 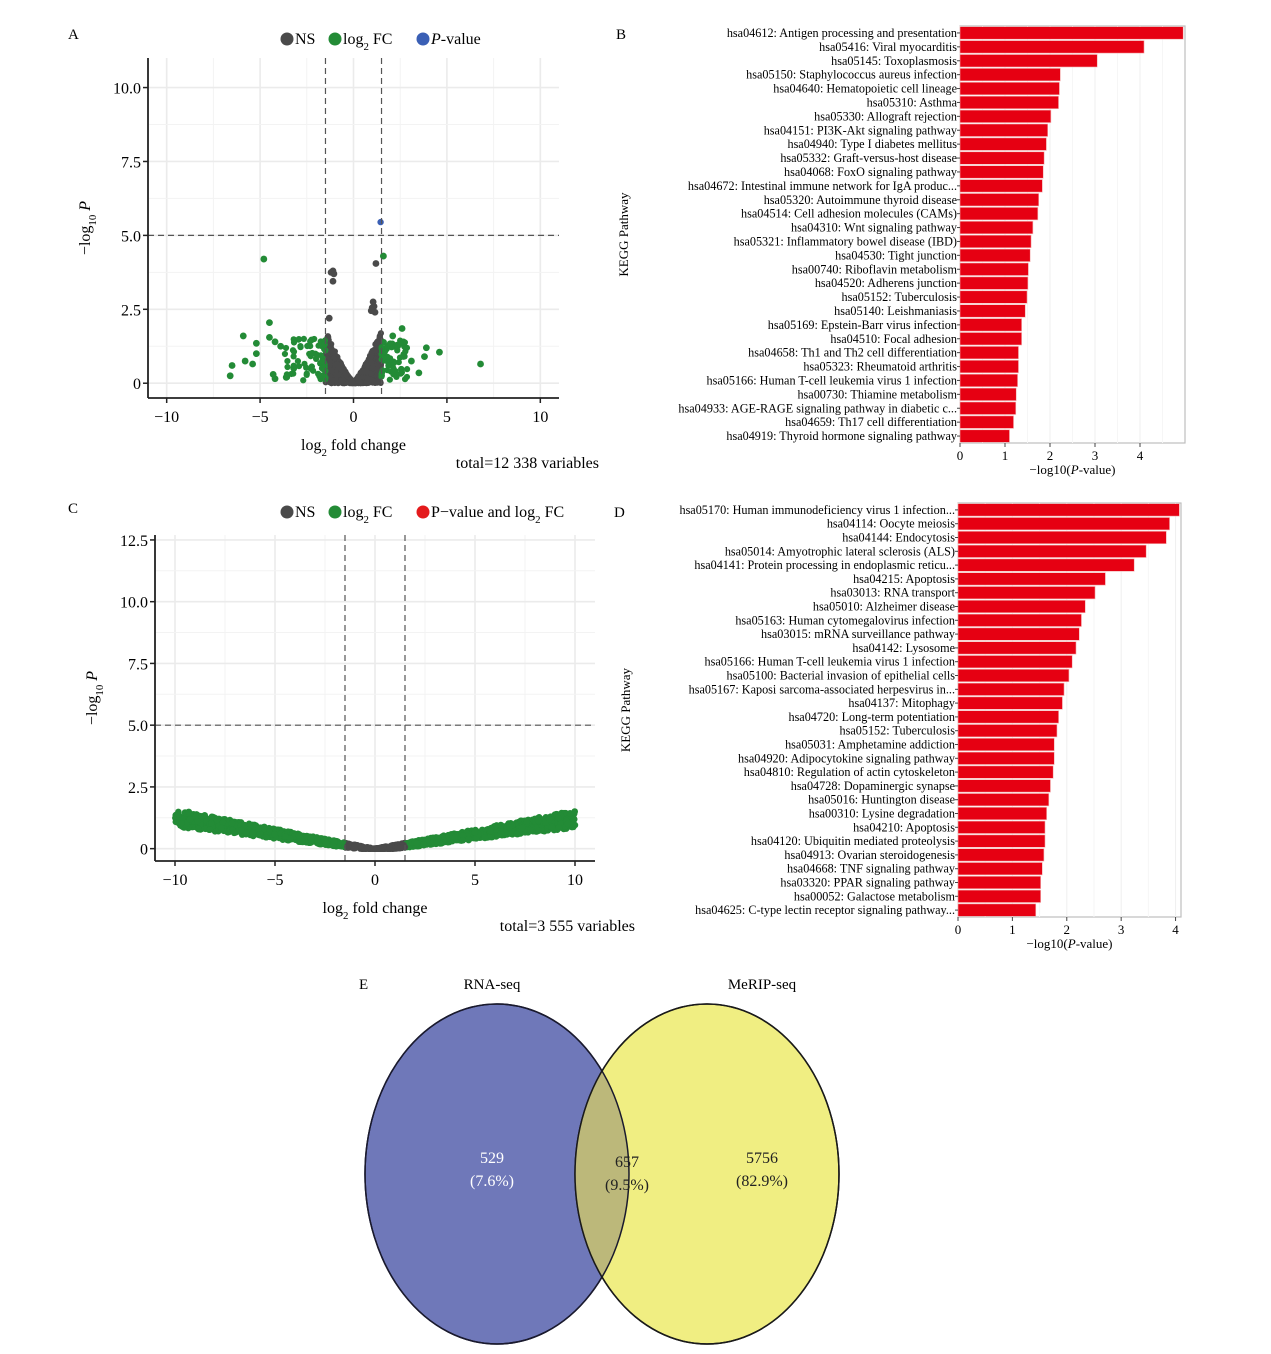 What do you see at coordinates (1069, 710) in the screenshot?
I see `plot-area` at bounding box center [1069, 710].